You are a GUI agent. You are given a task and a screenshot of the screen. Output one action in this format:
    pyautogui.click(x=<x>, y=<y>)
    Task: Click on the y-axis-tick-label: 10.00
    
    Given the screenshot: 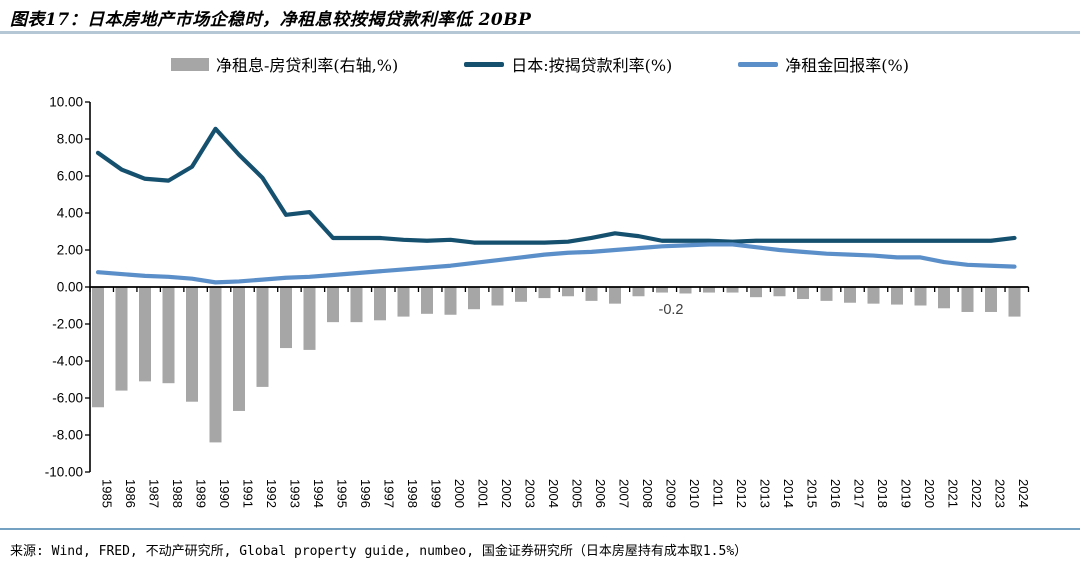 What is the action you would take?
    pyautogui.click(x=66, y=102)
    